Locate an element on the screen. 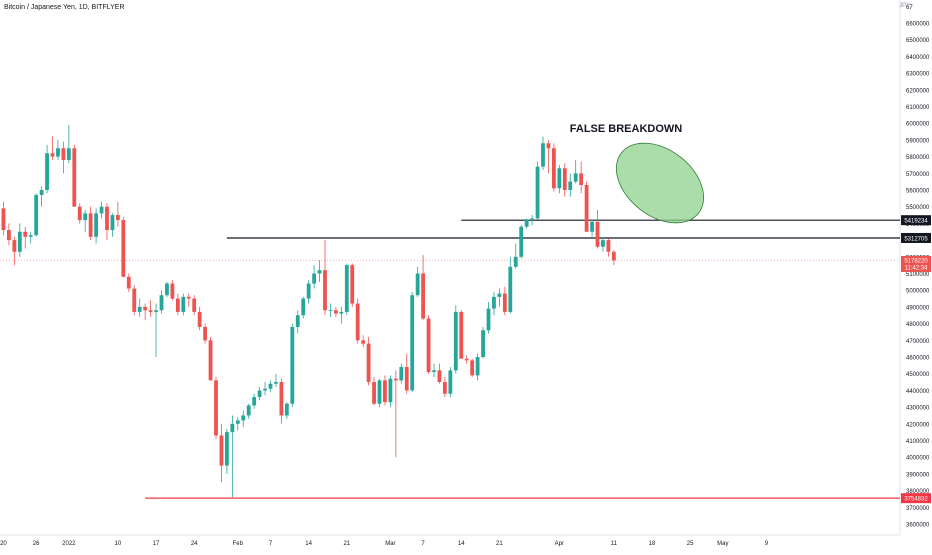 The width and height of the screenshot is (932, 555). currency-label: JPY is located at coordinates (905, 6).